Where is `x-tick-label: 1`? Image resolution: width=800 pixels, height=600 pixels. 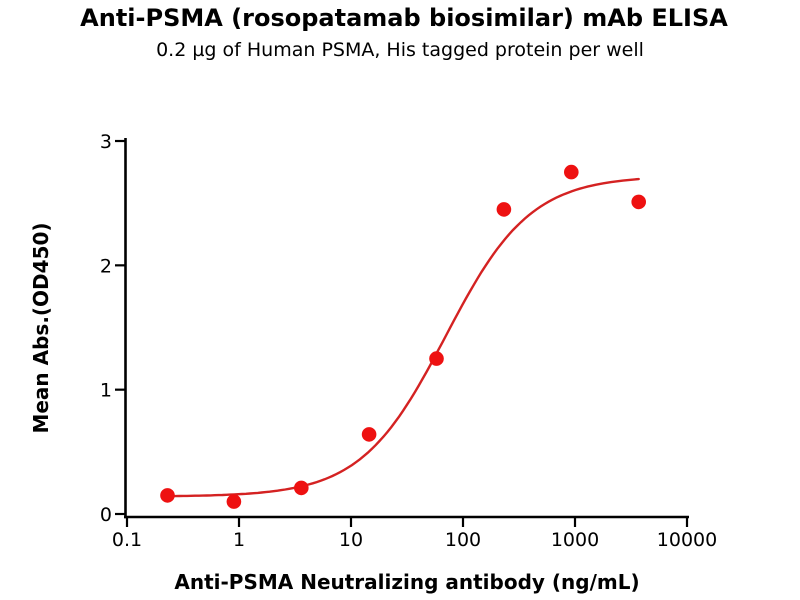 x-tick-label: 1 is located at coordinates (239, 540).